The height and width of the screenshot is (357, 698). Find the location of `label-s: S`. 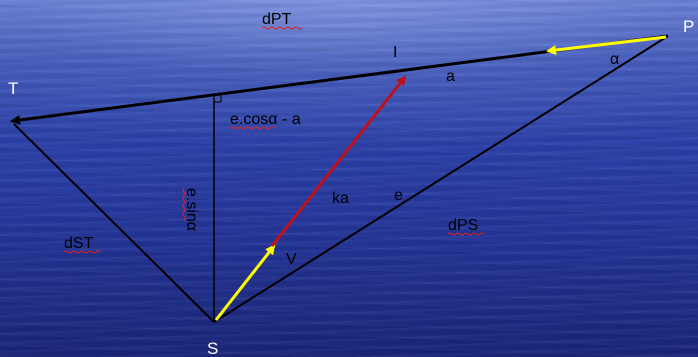

label-s: S is located at coordinates (212, 348).